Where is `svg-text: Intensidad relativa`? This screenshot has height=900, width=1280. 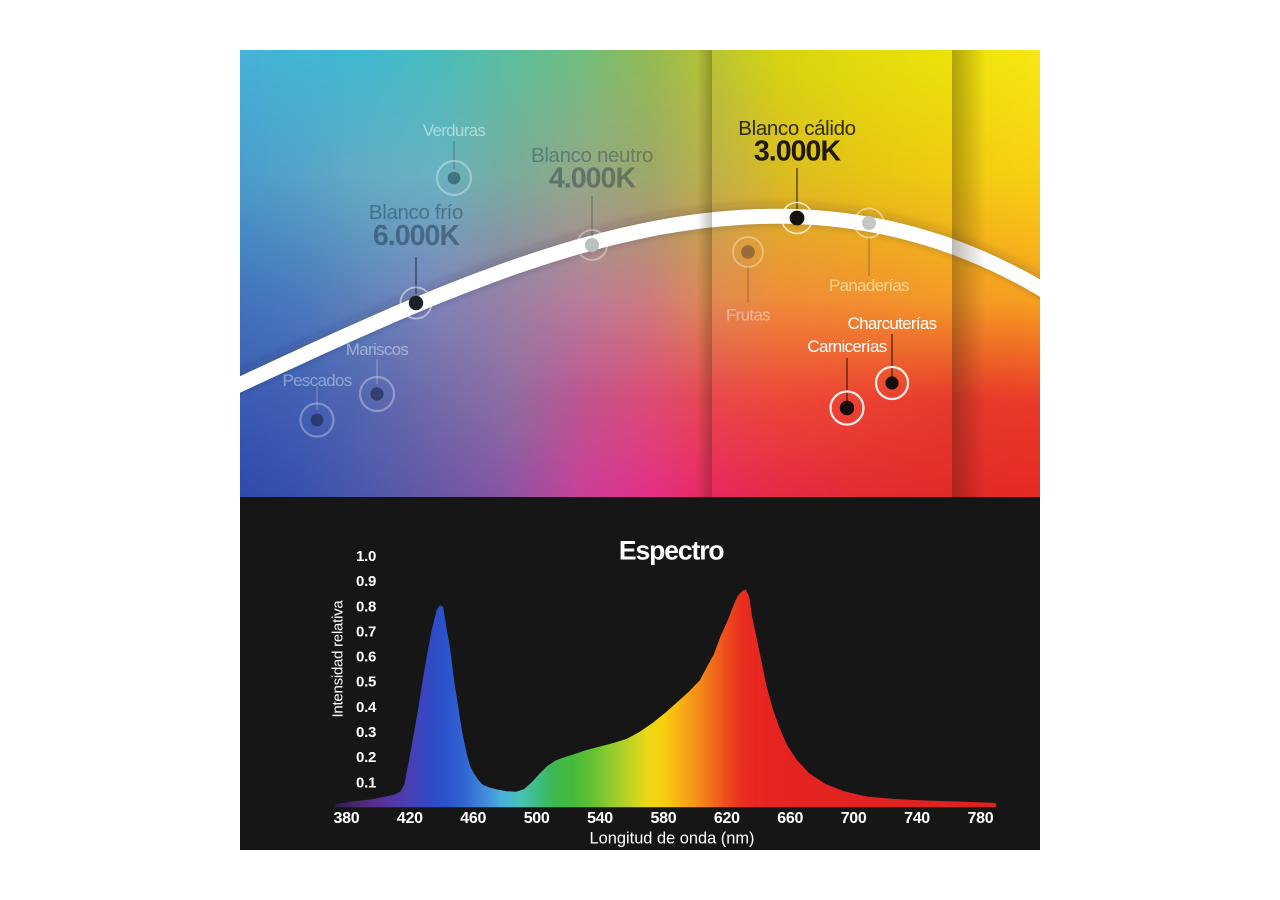
svg-text: Intensidad relativa is located at coordinates (338, 659).